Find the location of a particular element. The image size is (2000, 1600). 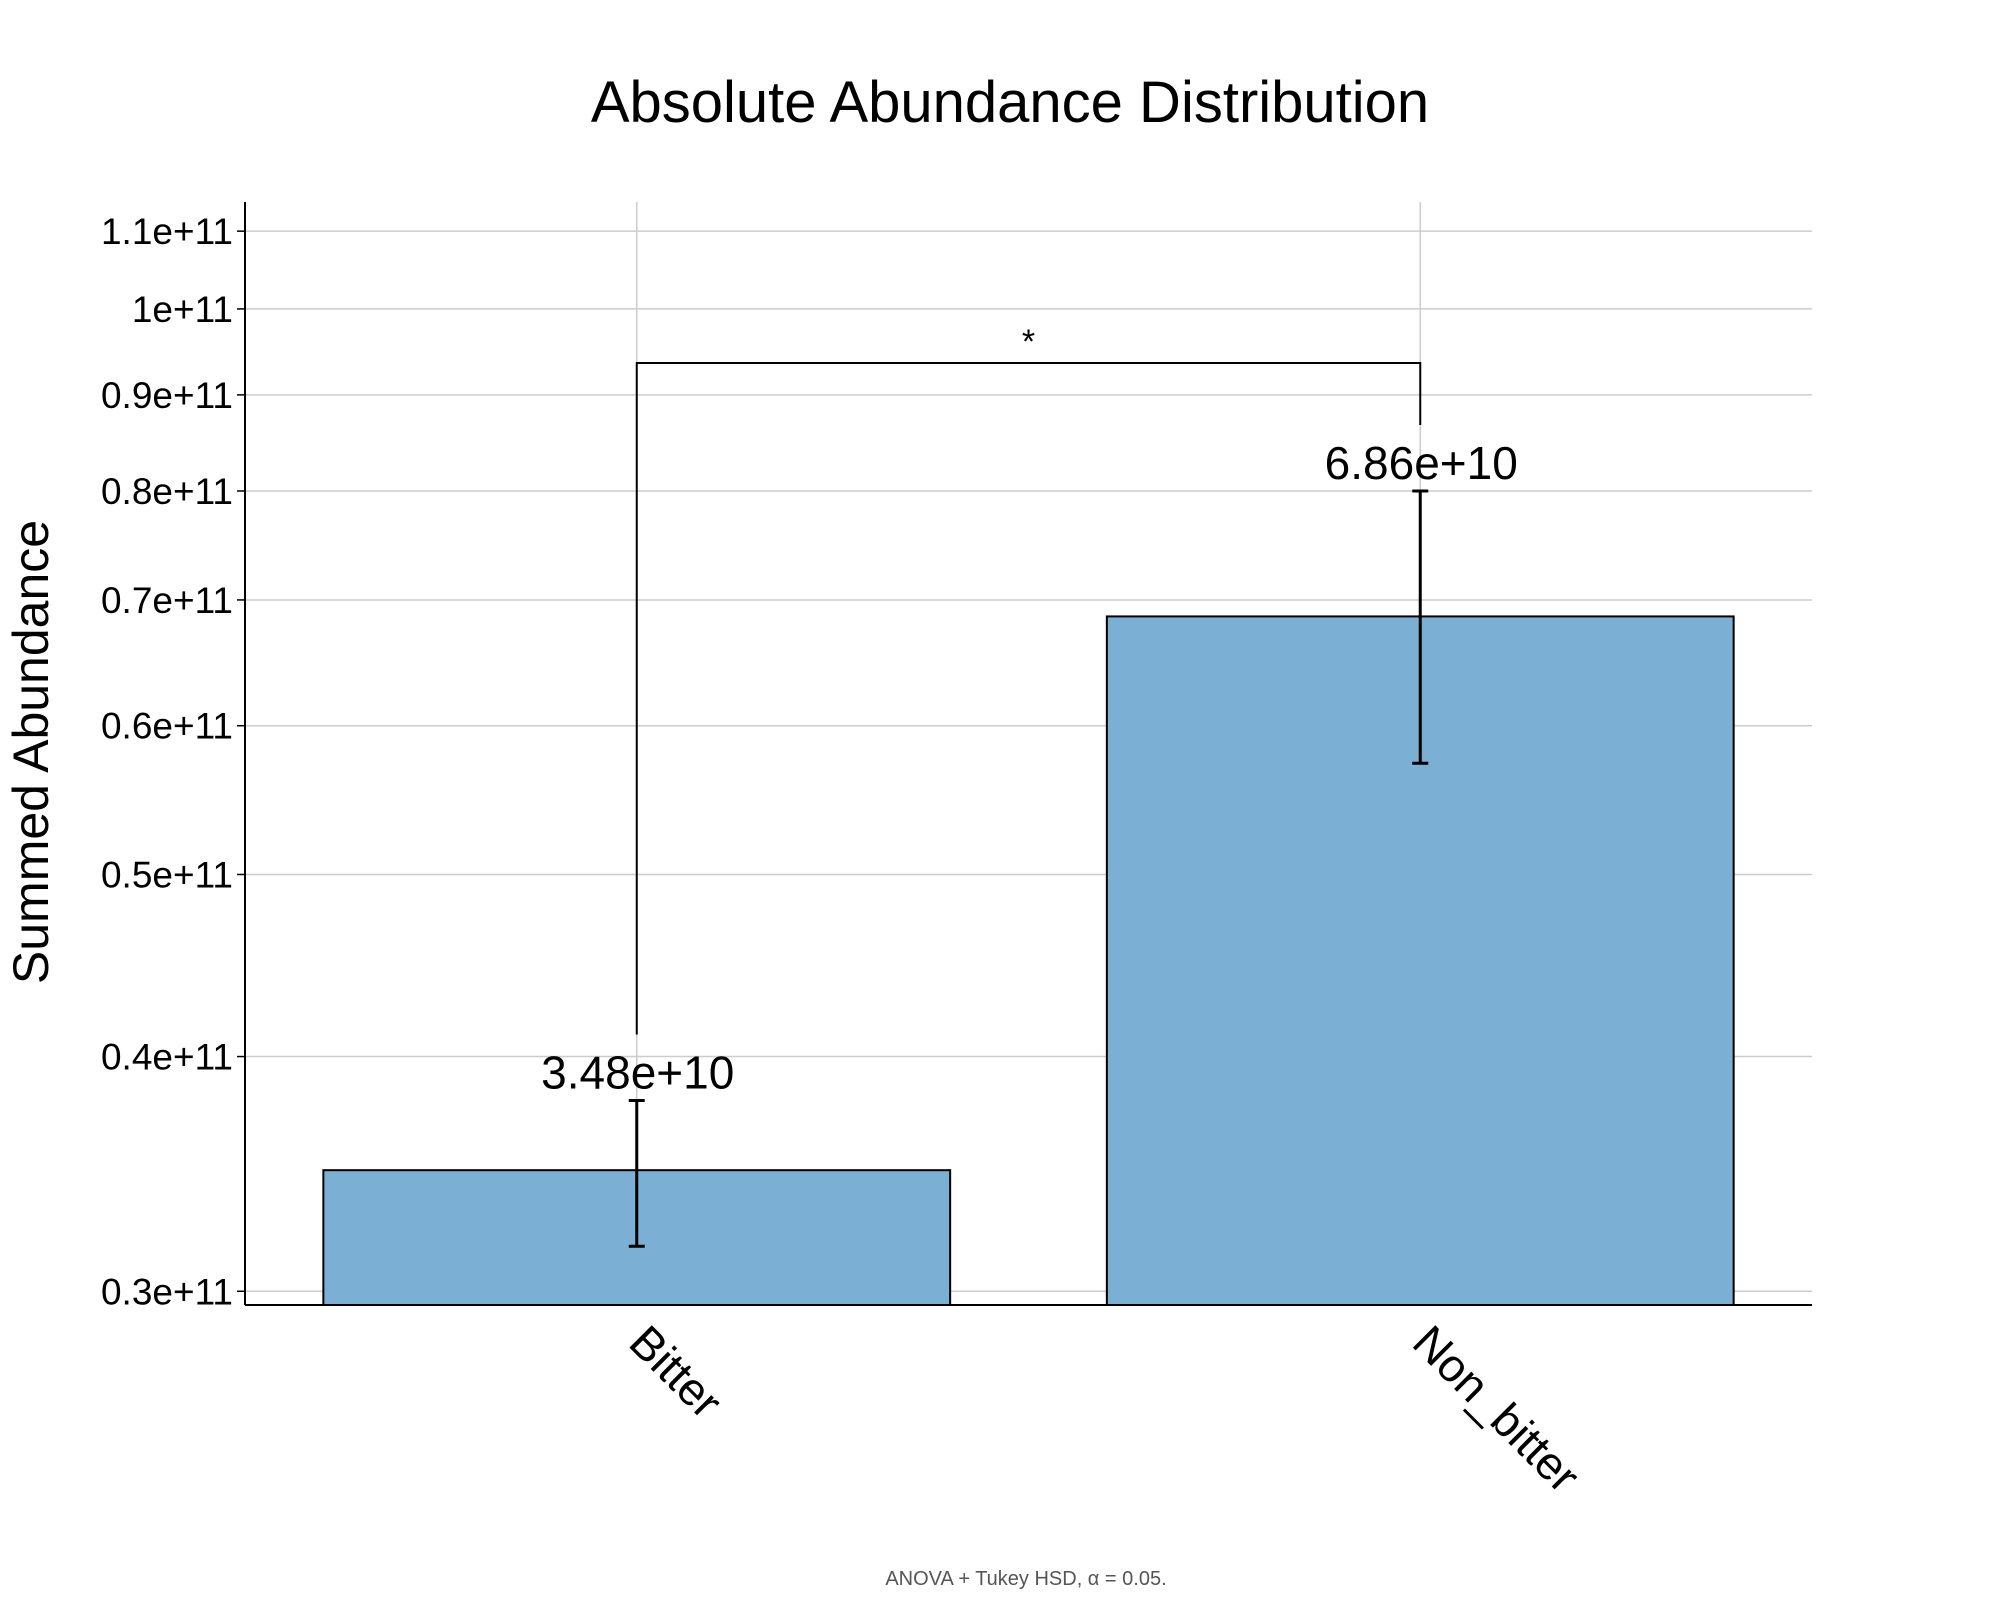

y-tick-label: 0.6e+11 is located at coordinates (167, 726).